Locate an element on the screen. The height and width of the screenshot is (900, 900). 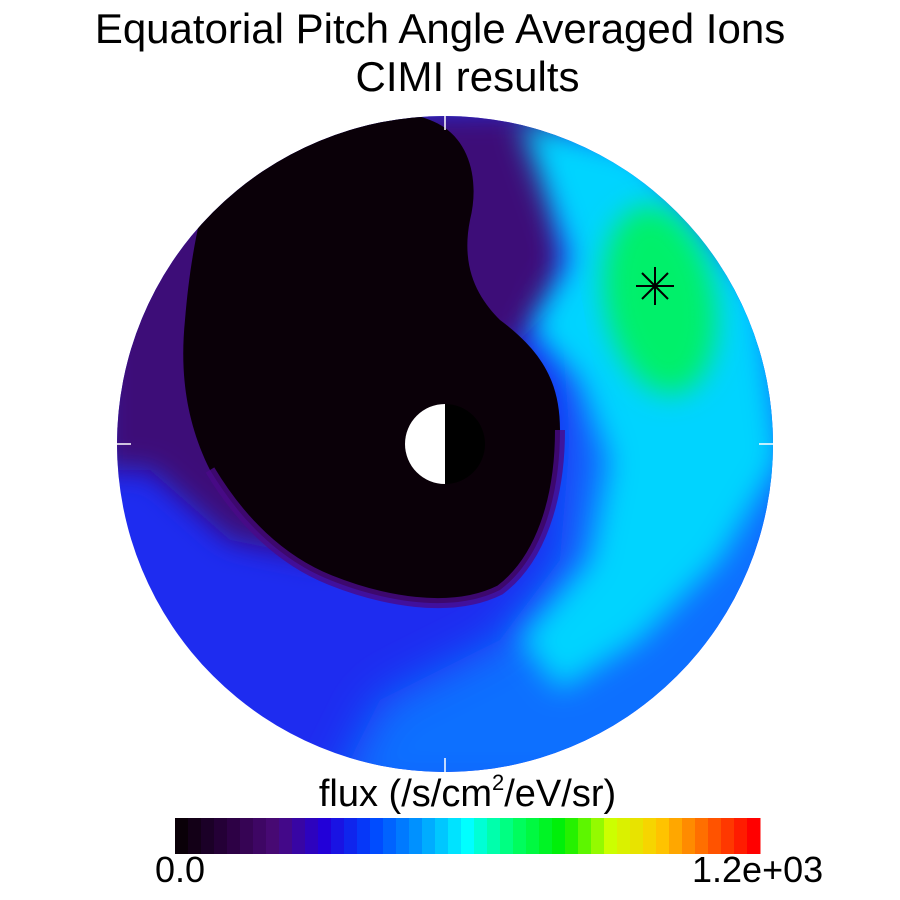
asterisk-marker is located at coordinates (655, 286).